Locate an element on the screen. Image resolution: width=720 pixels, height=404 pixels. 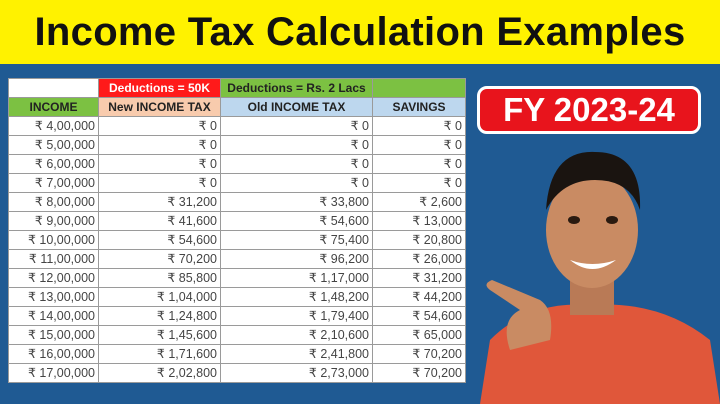
cell-new-tax: ₹ 31,200 is located at coordinates (159, 202).